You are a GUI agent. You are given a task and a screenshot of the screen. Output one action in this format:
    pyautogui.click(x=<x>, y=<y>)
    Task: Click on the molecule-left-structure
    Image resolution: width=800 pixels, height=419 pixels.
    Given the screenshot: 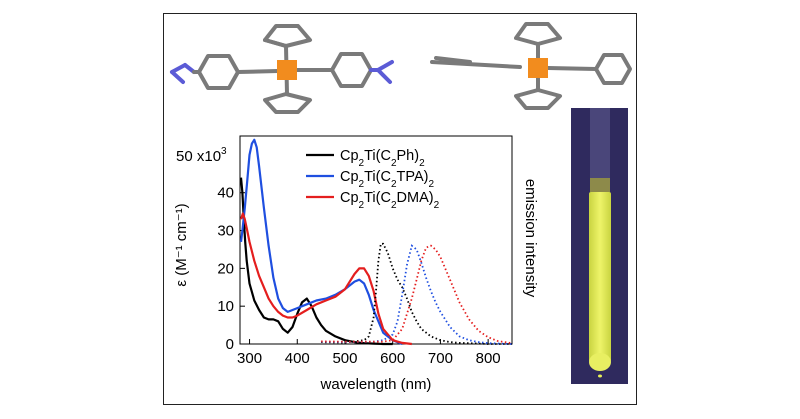 What is the action you would take?
    pyautogui.click(x=282, y=69)
    